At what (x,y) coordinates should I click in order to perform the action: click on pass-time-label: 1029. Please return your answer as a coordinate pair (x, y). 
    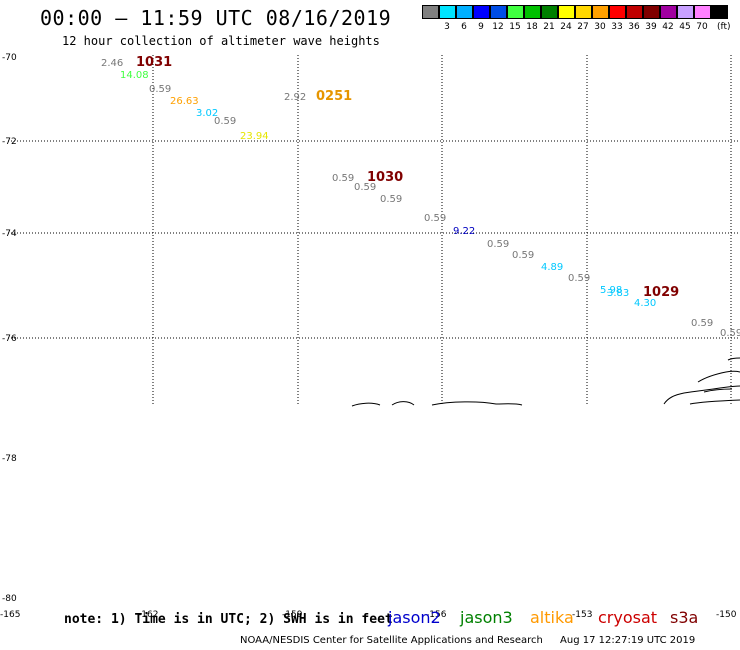
    Looking at the image, I should click on (661, 292).